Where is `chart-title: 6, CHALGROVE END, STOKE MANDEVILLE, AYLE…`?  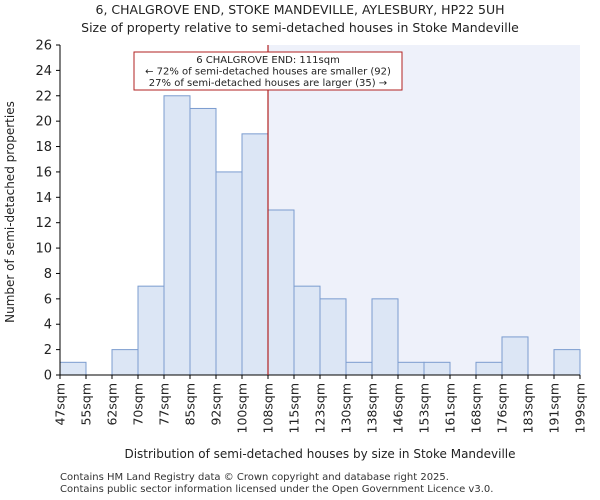 chart-title: 6, CHALGROVE END, STOKE MANDEVILLE, AYLE… is located at coordinates (300, 9).